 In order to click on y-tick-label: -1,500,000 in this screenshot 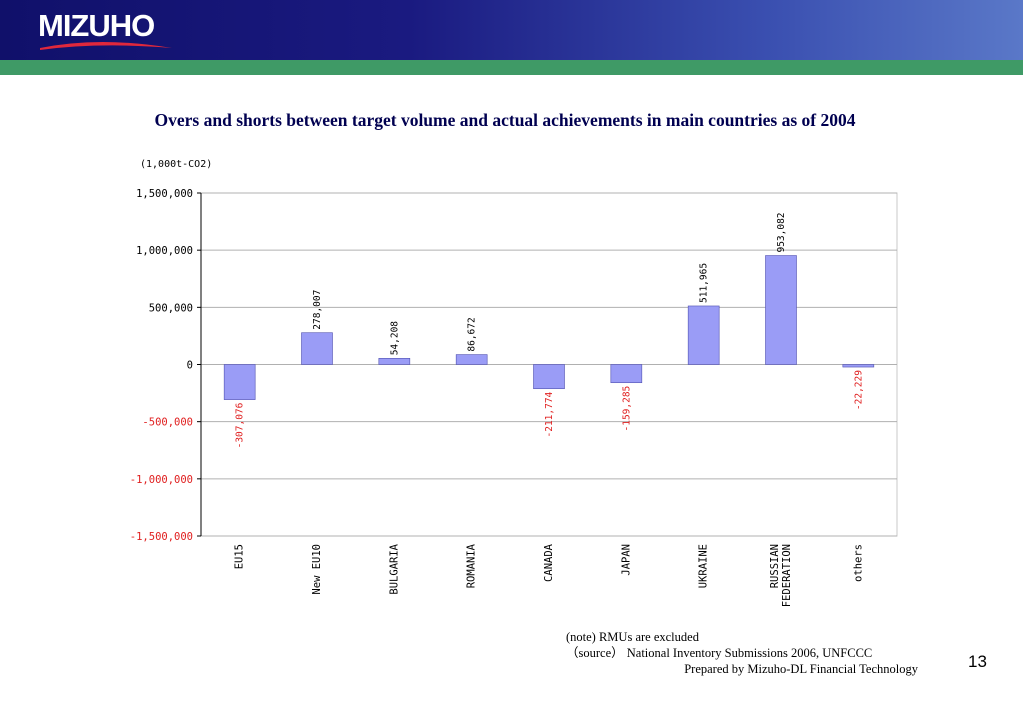, I will do `click(161, 537)`.